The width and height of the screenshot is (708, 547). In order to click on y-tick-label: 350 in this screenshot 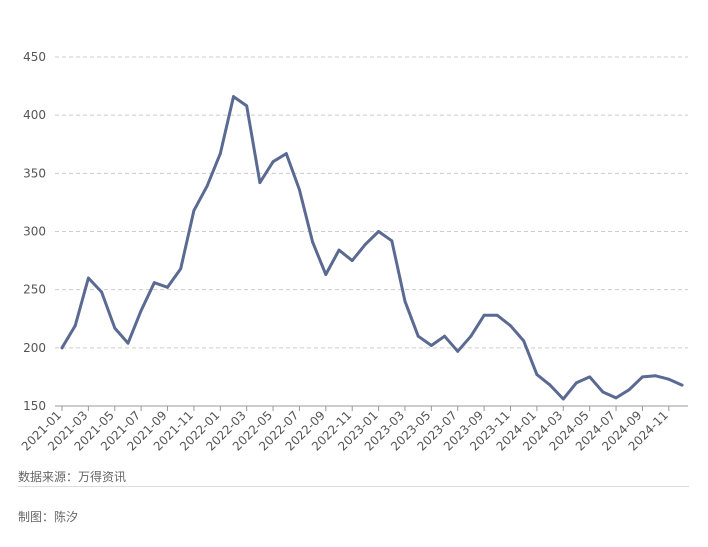, I will do `click(34, 173)`.